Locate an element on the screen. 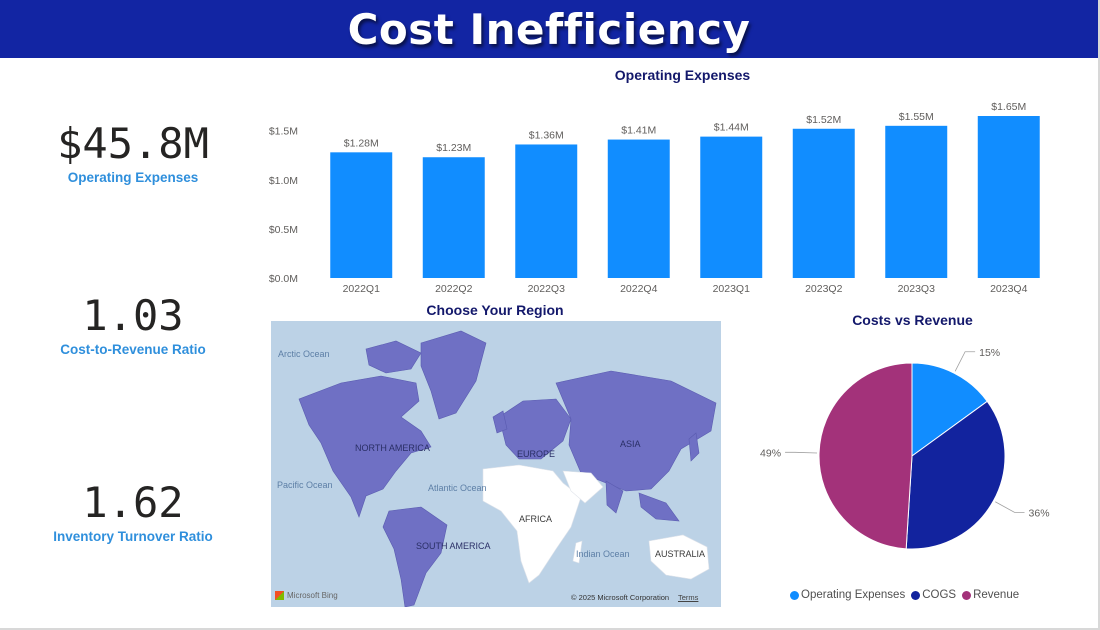  pie-legend: Operating Expenses COGS Revenue is located at coordinates (915, 595).